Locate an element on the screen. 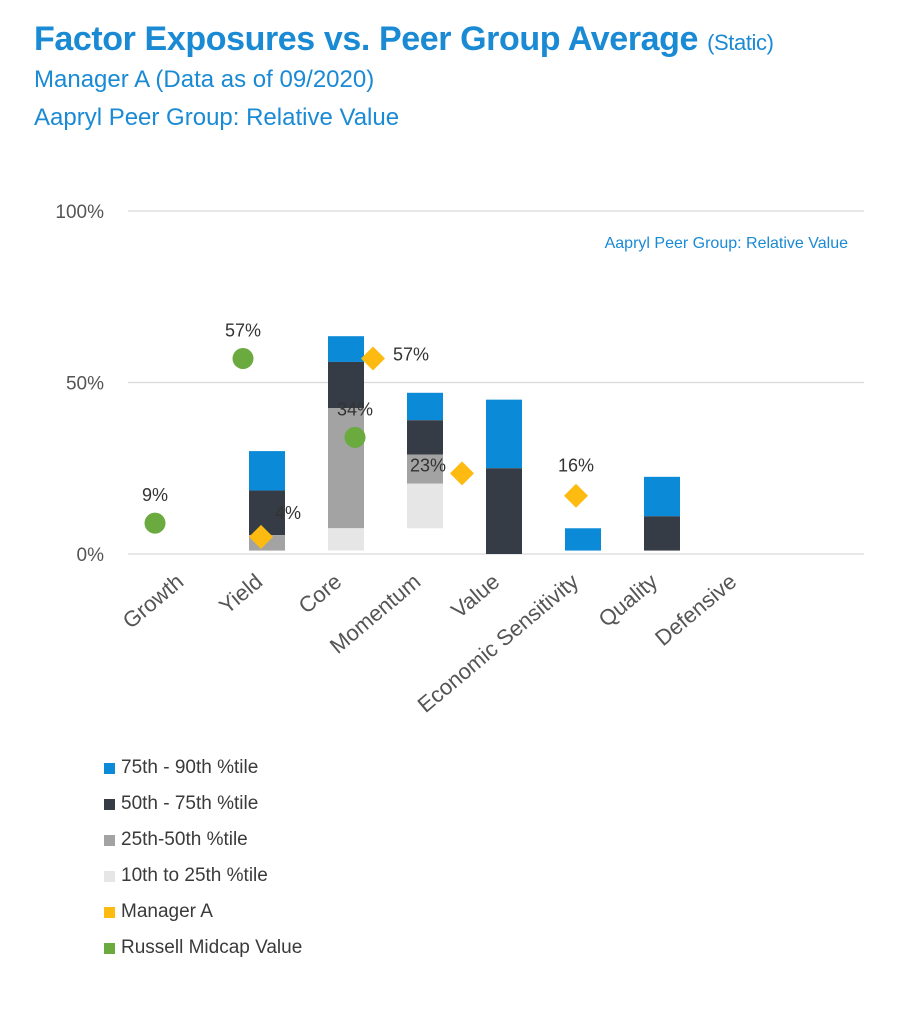 This screenshot has height=1024, width=920. bar-75th-90th-tile-quality is located at coordinates (662, 496).